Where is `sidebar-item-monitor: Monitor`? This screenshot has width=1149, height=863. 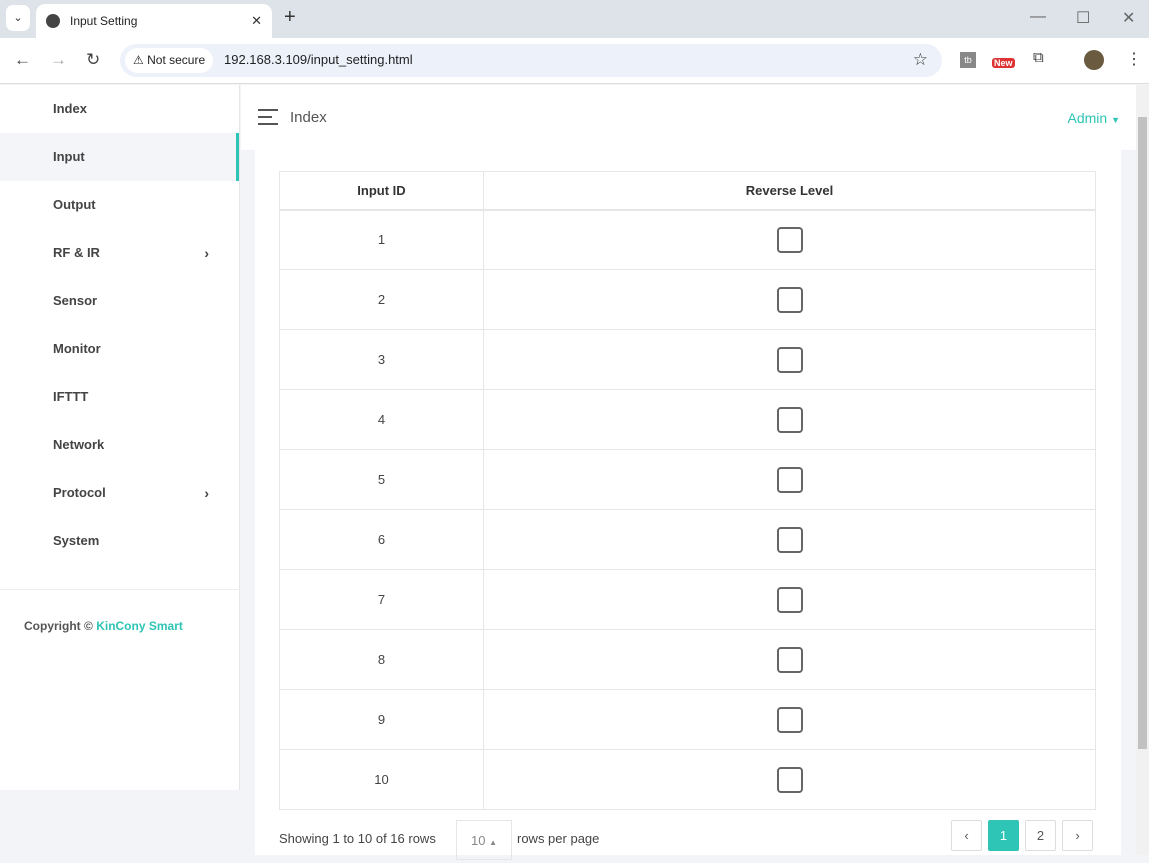
sidebar-item-monitor: Monitor is located at coordinates (119, 349).